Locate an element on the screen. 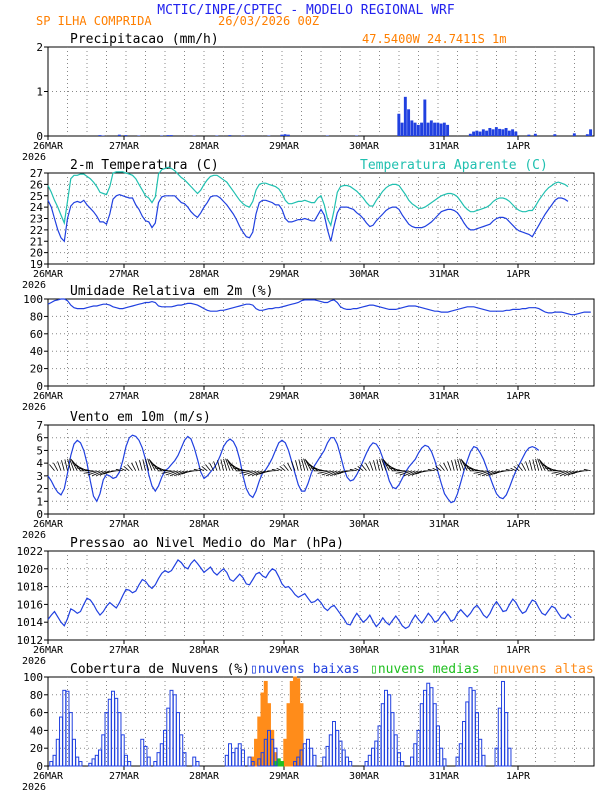 The image size is (612, 792). header-coords: 47.5400W 24.7411S 1m is located at coordinates (434, 39).